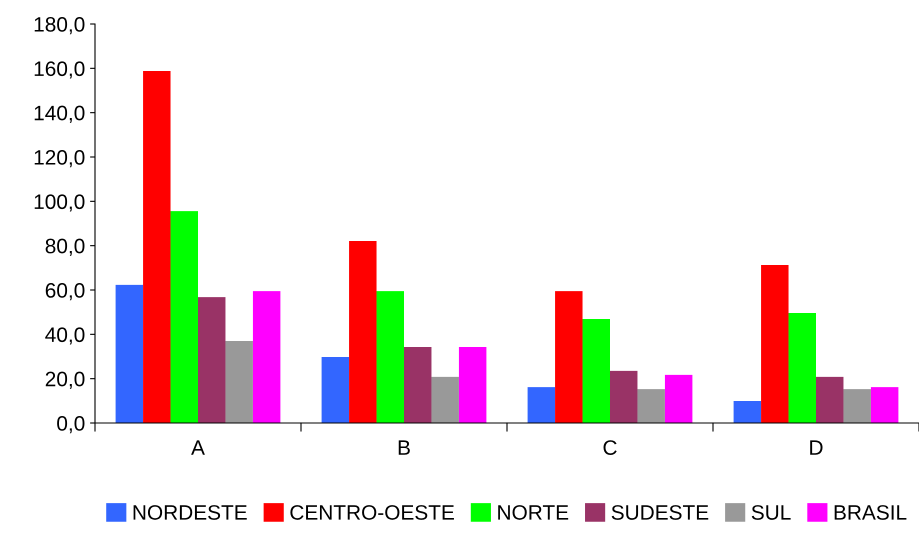  I want to click on y-tick-label: 40,0, so click(64, 336).